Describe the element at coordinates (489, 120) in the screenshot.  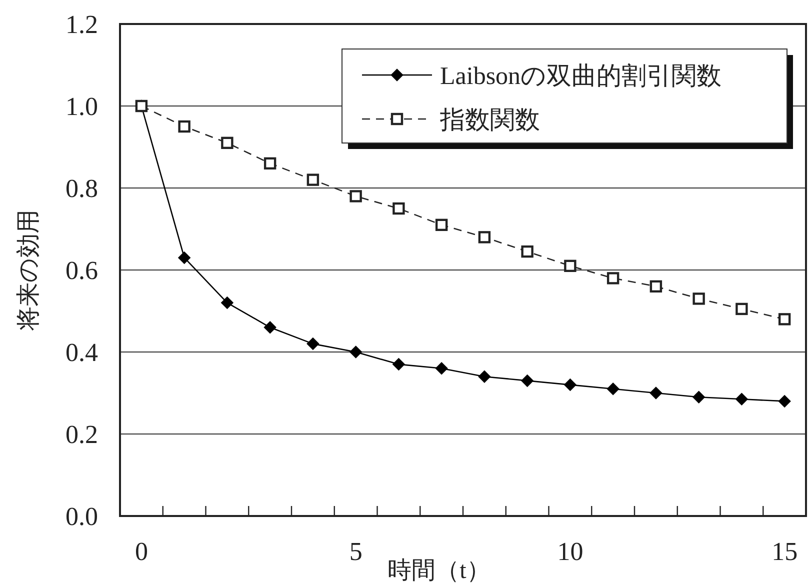
I see `legend-label: 指数関数` at that location.